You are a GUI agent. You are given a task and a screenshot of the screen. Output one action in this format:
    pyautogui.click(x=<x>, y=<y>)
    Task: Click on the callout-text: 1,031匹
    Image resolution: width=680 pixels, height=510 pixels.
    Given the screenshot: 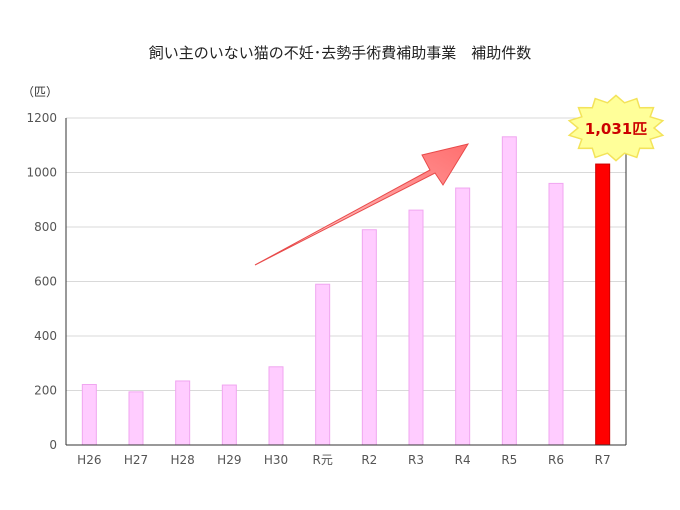 What is the action you would take?
    pyautogui.click(x=616, y=129)
    